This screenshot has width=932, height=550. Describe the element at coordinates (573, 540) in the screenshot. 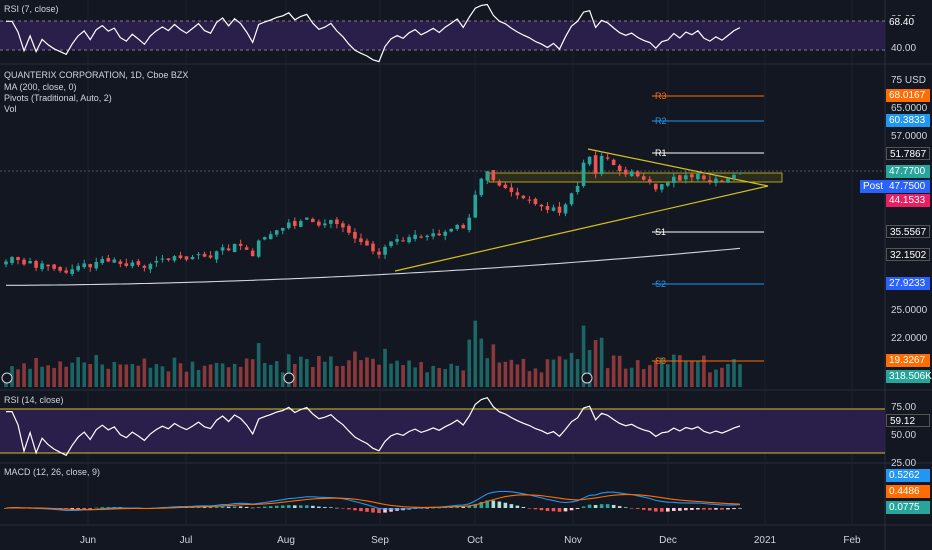

I see `x-tick-label: Nov` at that location.